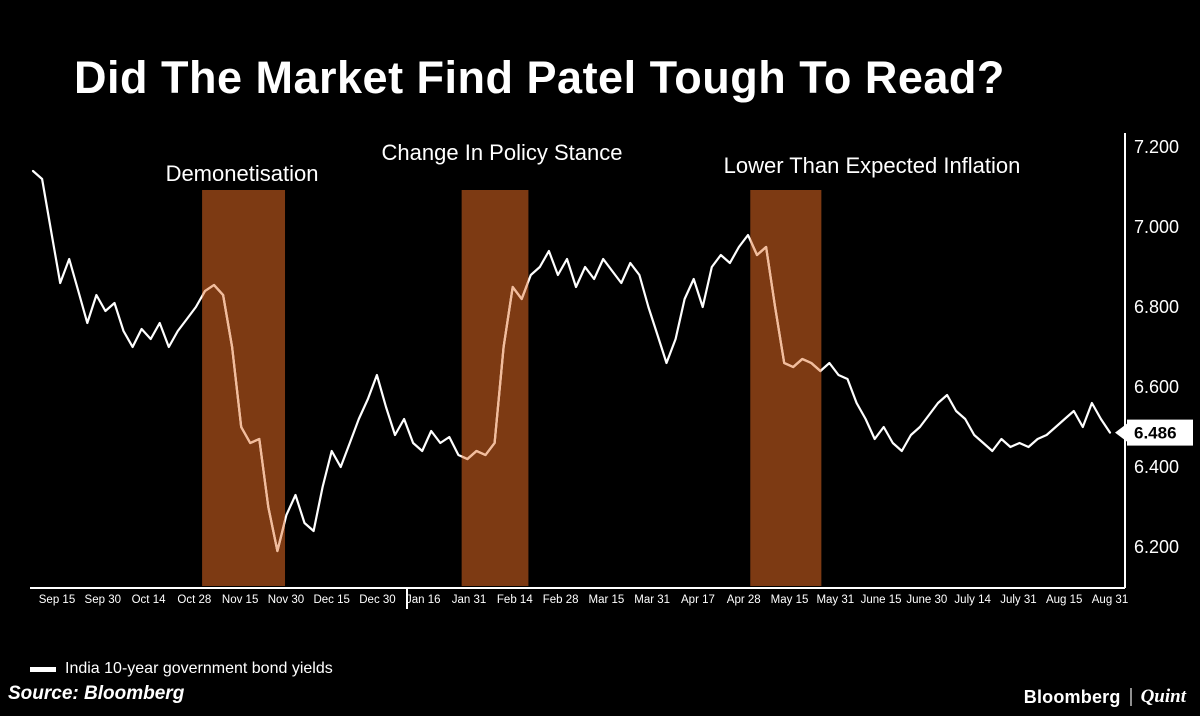 This screenshot has height=716, width=1200. What do you see at coordinates (1156, 227) in the screenshot?
I see `y-tick-label: 7.000` at bounding box center [1156, 227].